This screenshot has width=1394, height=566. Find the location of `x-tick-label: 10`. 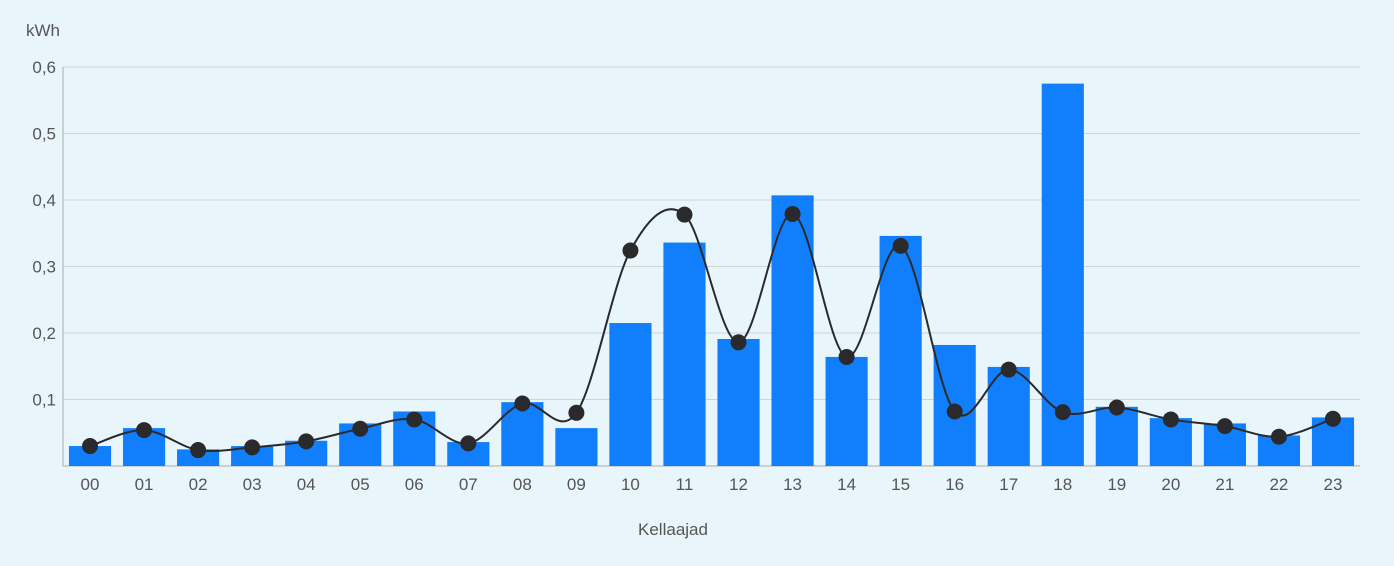

x-tick-label: 10 is located at coordinates (630, 484).